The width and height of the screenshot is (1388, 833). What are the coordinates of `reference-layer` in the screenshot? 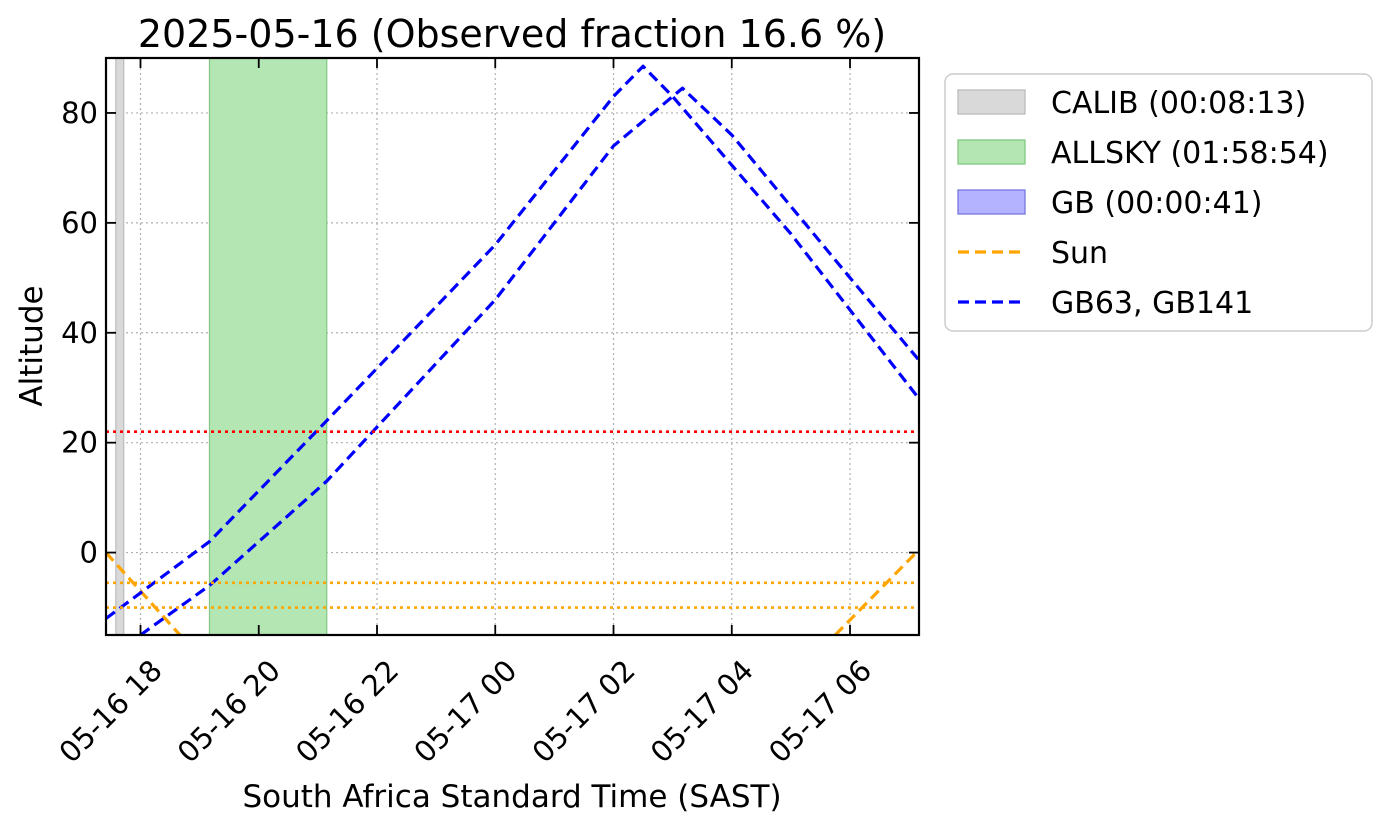 It's located at (512, 519).